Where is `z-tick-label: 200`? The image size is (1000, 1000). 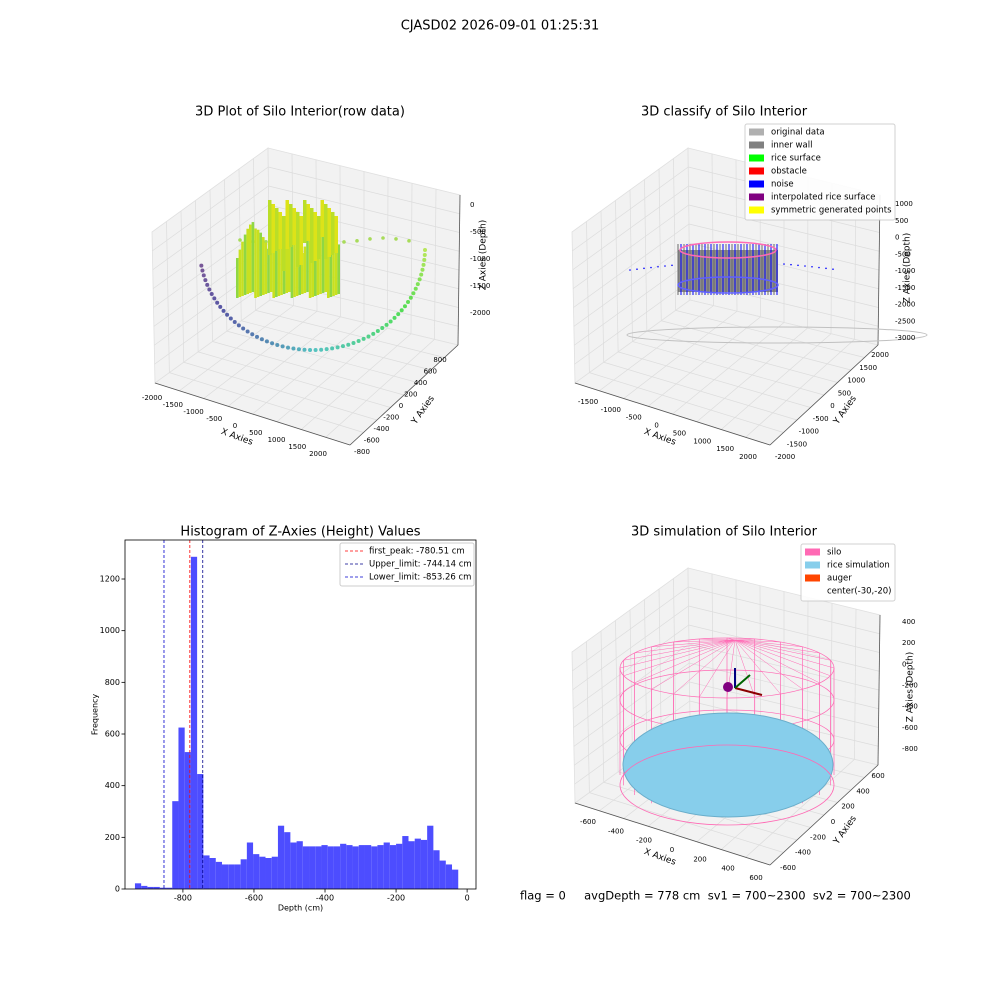 z-tick-label: 200 is located at coordinates (908, 643).